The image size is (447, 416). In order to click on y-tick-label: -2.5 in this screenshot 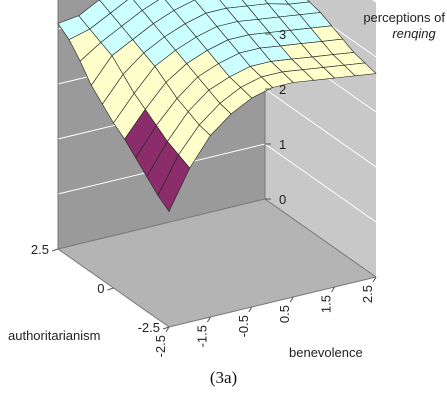, I will do `click(149, 327)`.